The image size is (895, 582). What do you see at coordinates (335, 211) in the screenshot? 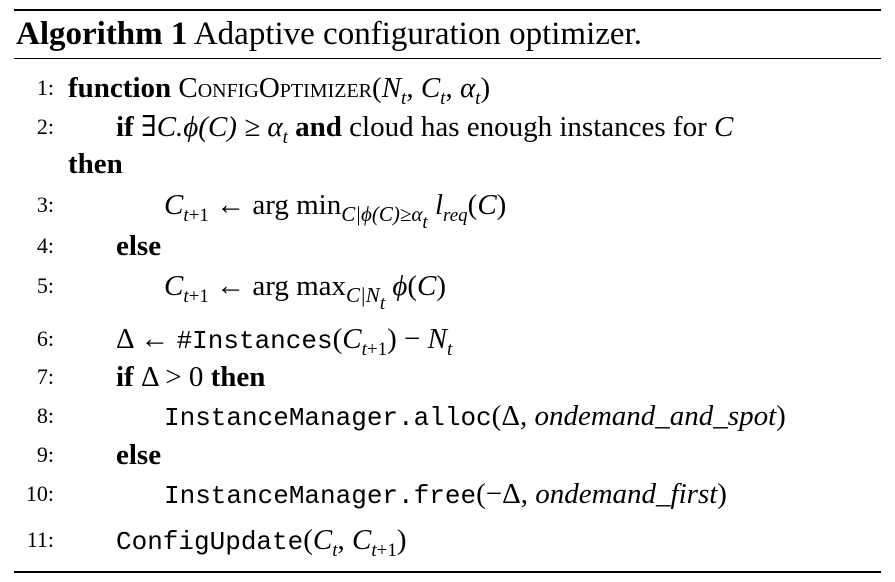
I see `algorithm-line-3: Ct+1 ← arg minC|ϕ(C)≥αt lreq(C)` at bounding box center [335, 211].